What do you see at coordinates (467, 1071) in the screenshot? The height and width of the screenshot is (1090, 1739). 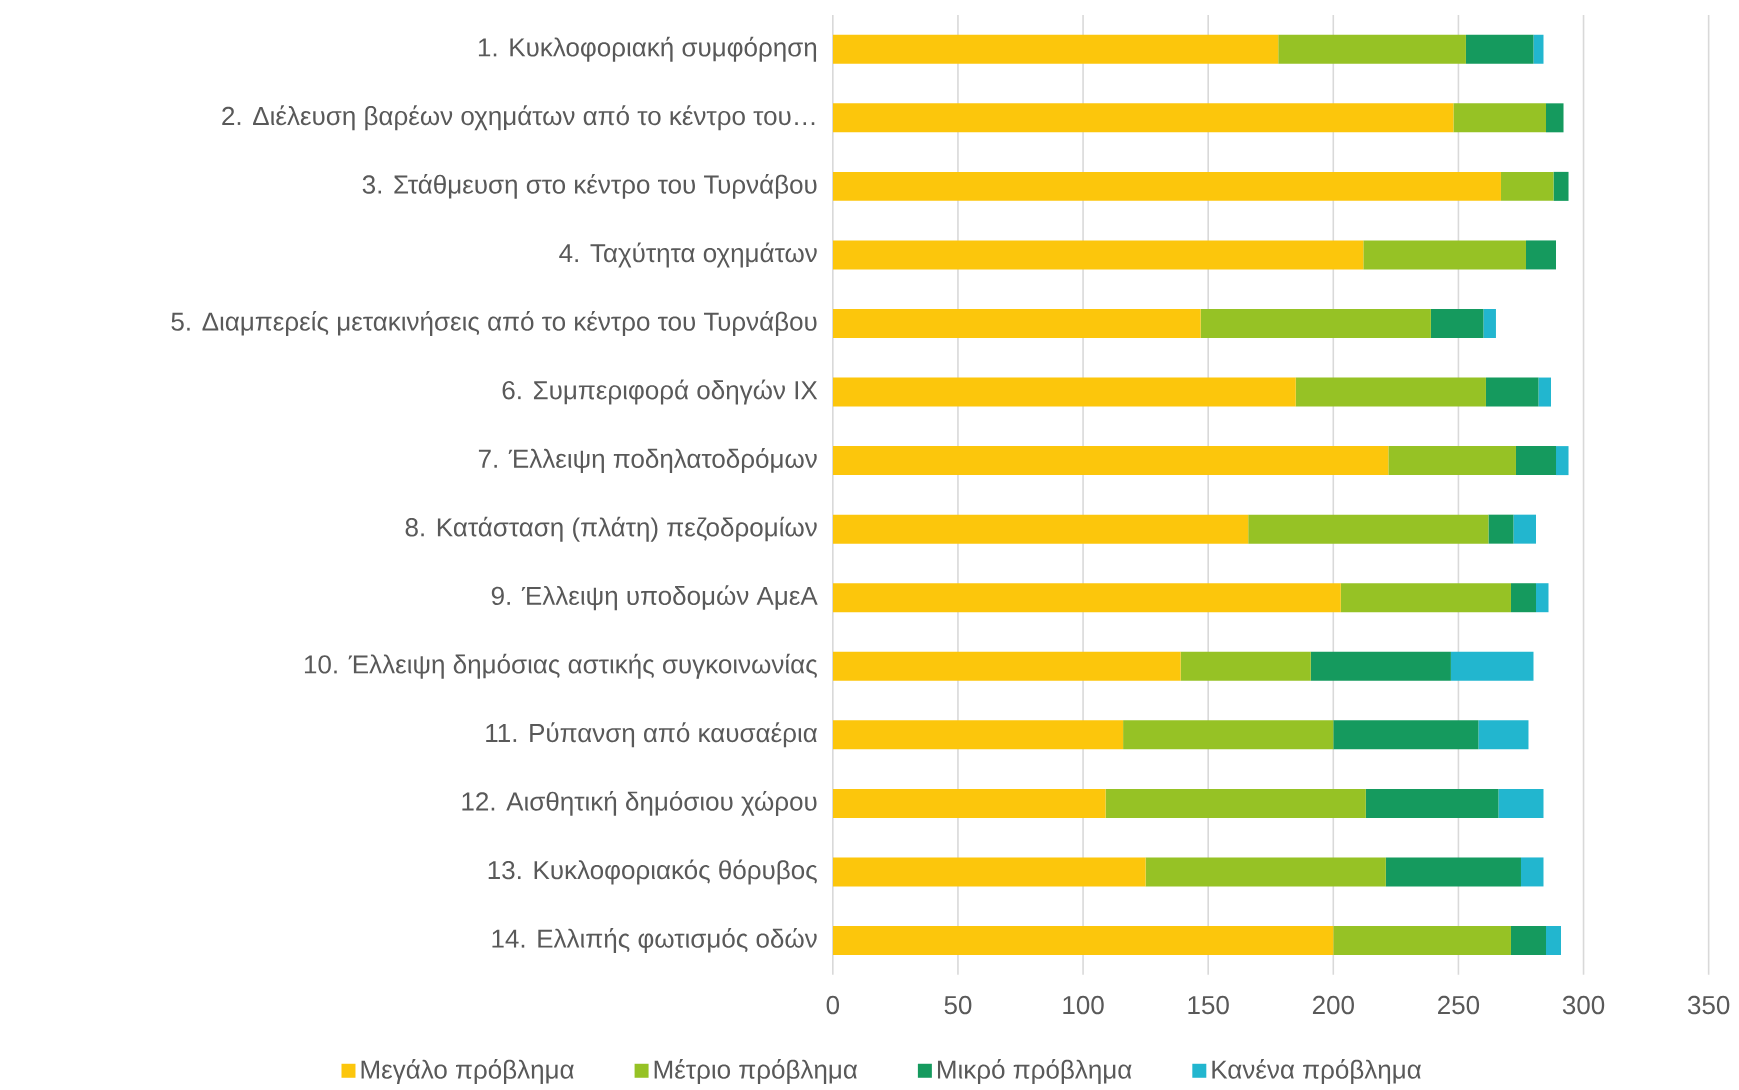 I see `legend-label: Μεγάλο πρόβλημα` at bounding box center [467, 1071].